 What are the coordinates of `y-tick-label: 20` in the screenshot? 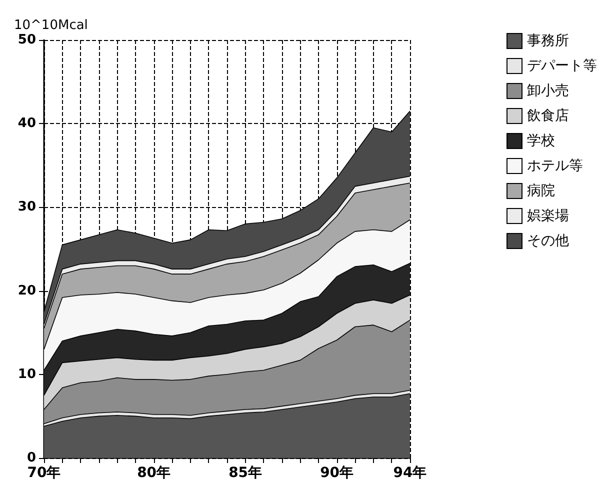 It's located at (27, 290).